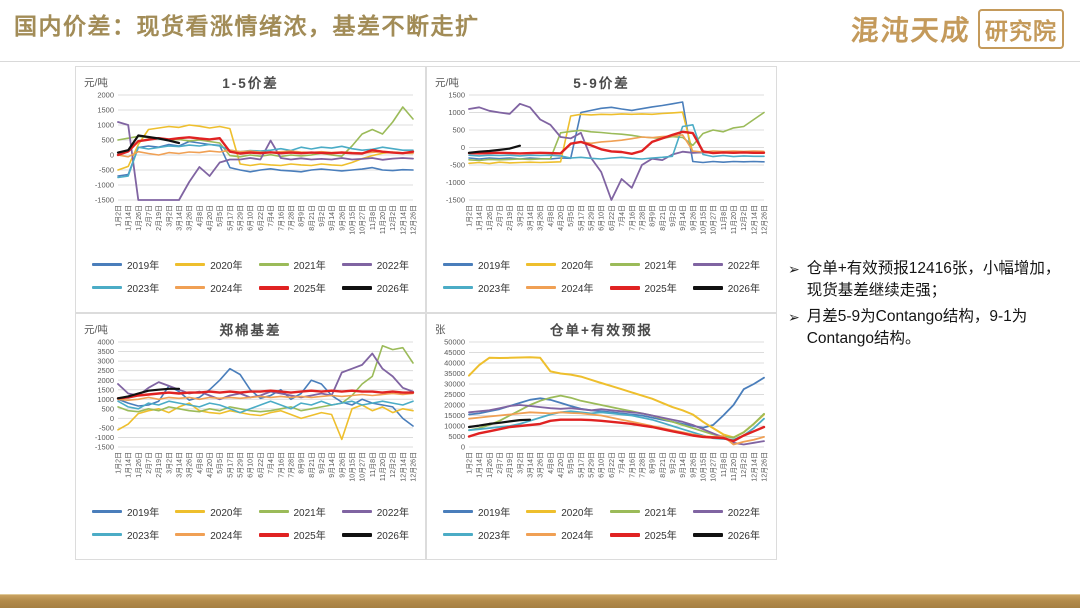 The image size is (1080, 608). What do you see at coordinates (734, 219) in the screenshot?
I see `x-tick-label: 11月20日` at bounding box center [734, 219].